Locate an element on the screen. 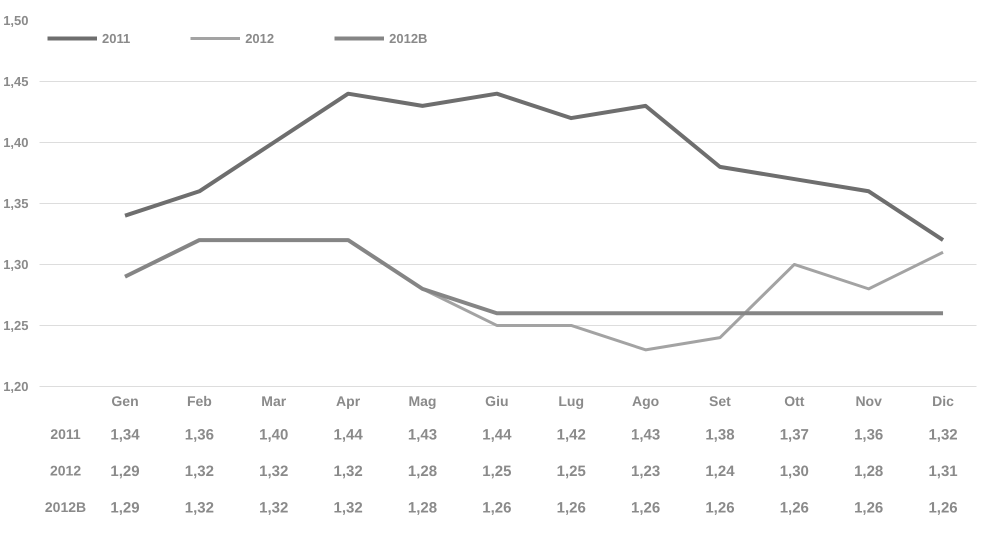  legend-label: 2011 is located at coordinates (116, 38).